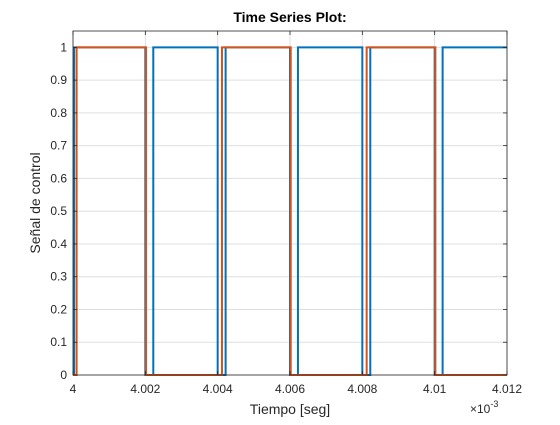 The image size is (560, 425). I want to click on y-tick-label: 0.8, so click(58, 113).